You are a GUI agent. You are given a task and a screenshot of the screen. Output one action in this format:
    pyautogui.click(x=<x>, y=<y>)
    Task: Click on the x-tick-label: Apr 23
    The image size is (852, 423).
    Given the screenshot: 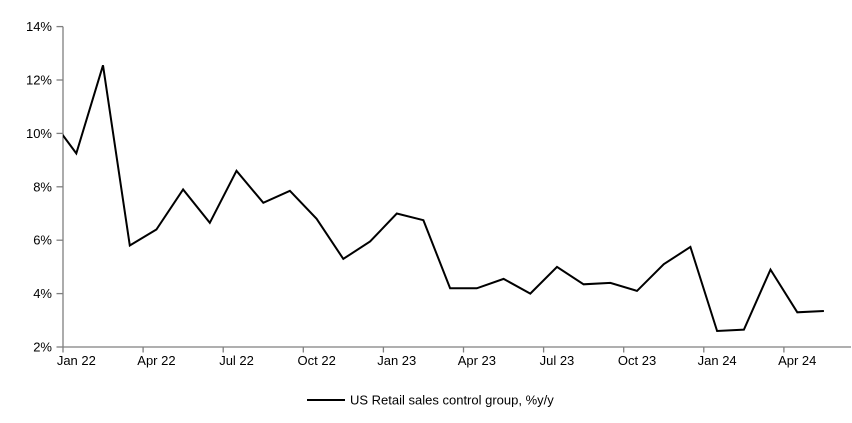 What is the action you would take?
    pyautogui.click(x=477, y=360)
    